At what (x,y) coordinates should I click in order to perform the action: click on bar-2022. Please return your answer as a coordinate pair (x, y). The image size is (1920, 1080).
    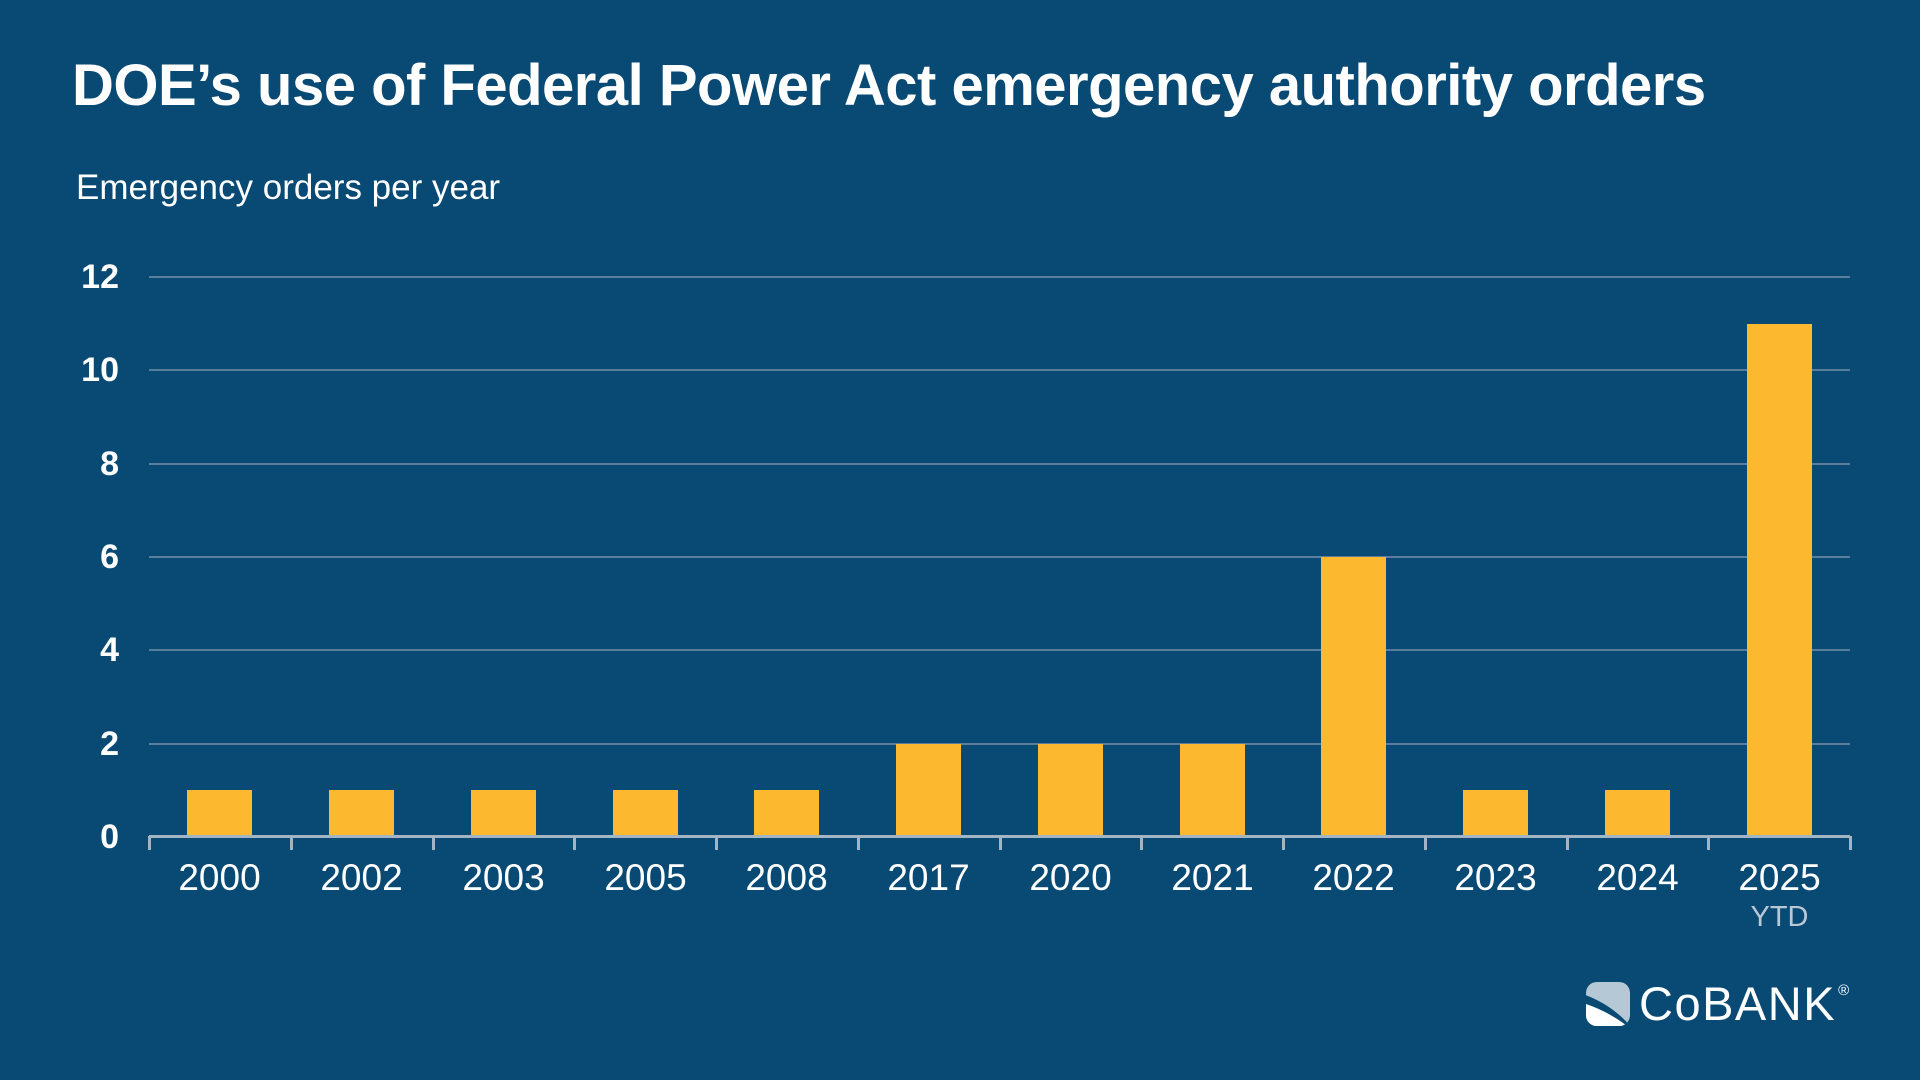
    Looking at the image, I should click on (1353, 697).